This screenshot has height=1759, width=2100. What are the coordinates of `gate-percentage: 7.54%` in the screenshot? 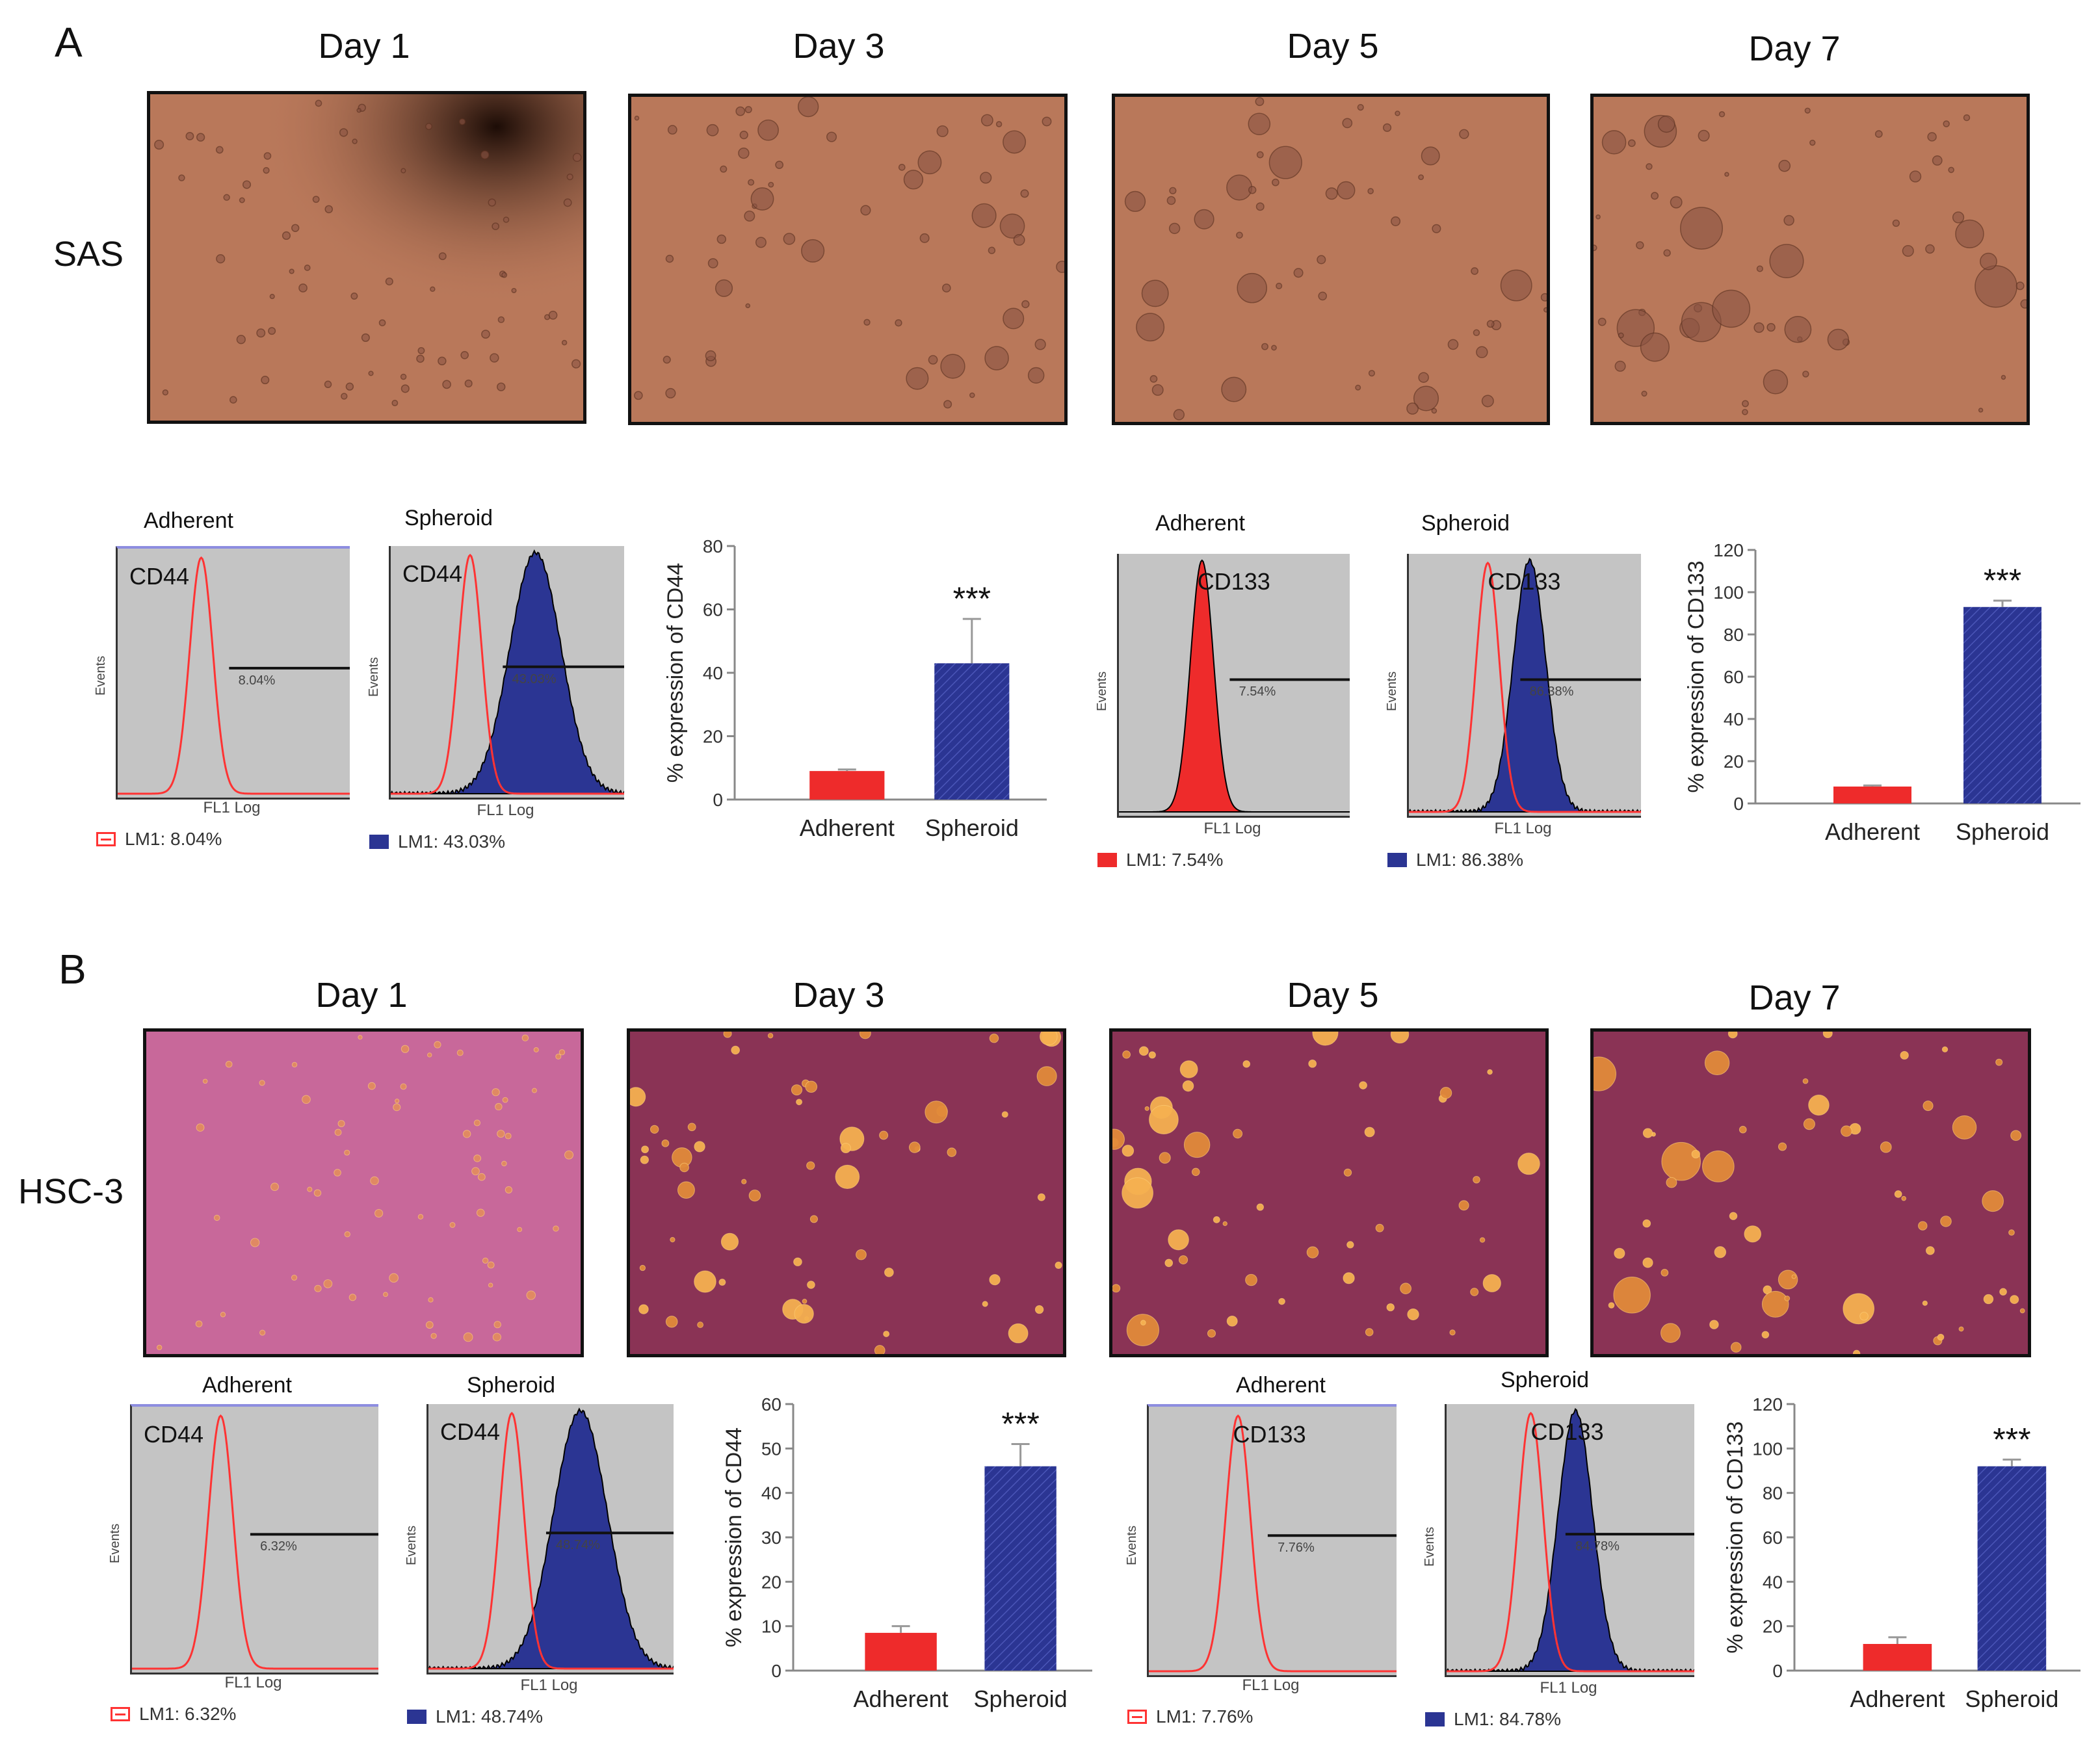 It's located at (1257, 692).